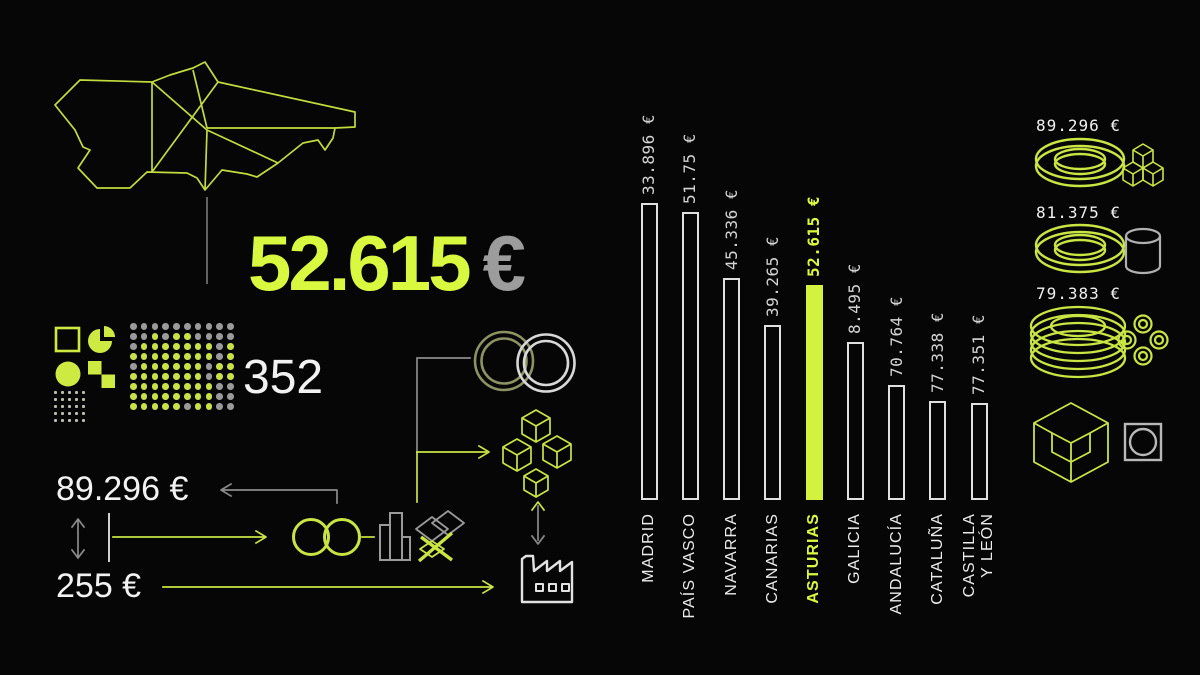 The height and width of the screenshot is (675, 1200). I want to click on cylinder-icon, so click(1143, 251).